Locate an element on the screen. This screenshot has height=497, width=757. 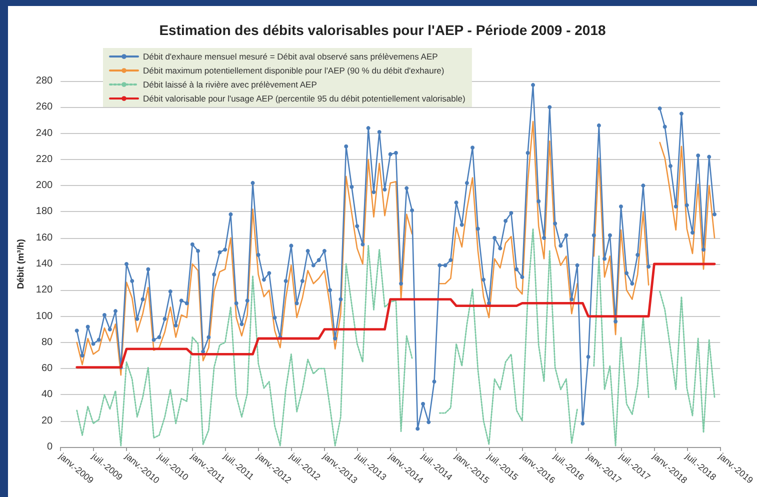
y-tick-label: 120 is located at coordinates (45, 290).